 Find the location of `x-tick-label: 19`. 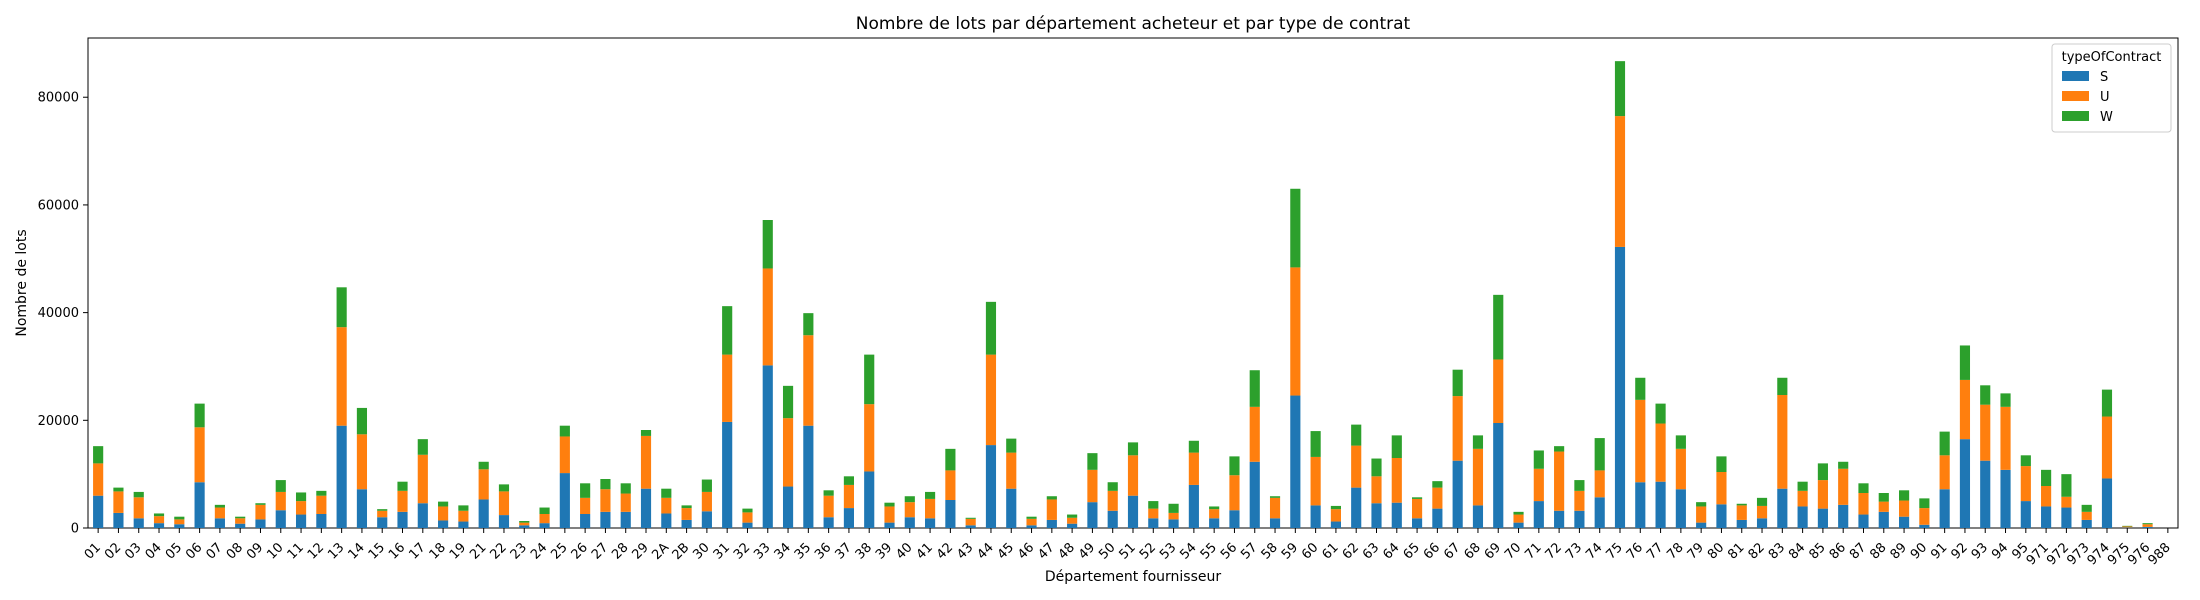

x-tick-label: 19 is located at coordinates (458, 551).